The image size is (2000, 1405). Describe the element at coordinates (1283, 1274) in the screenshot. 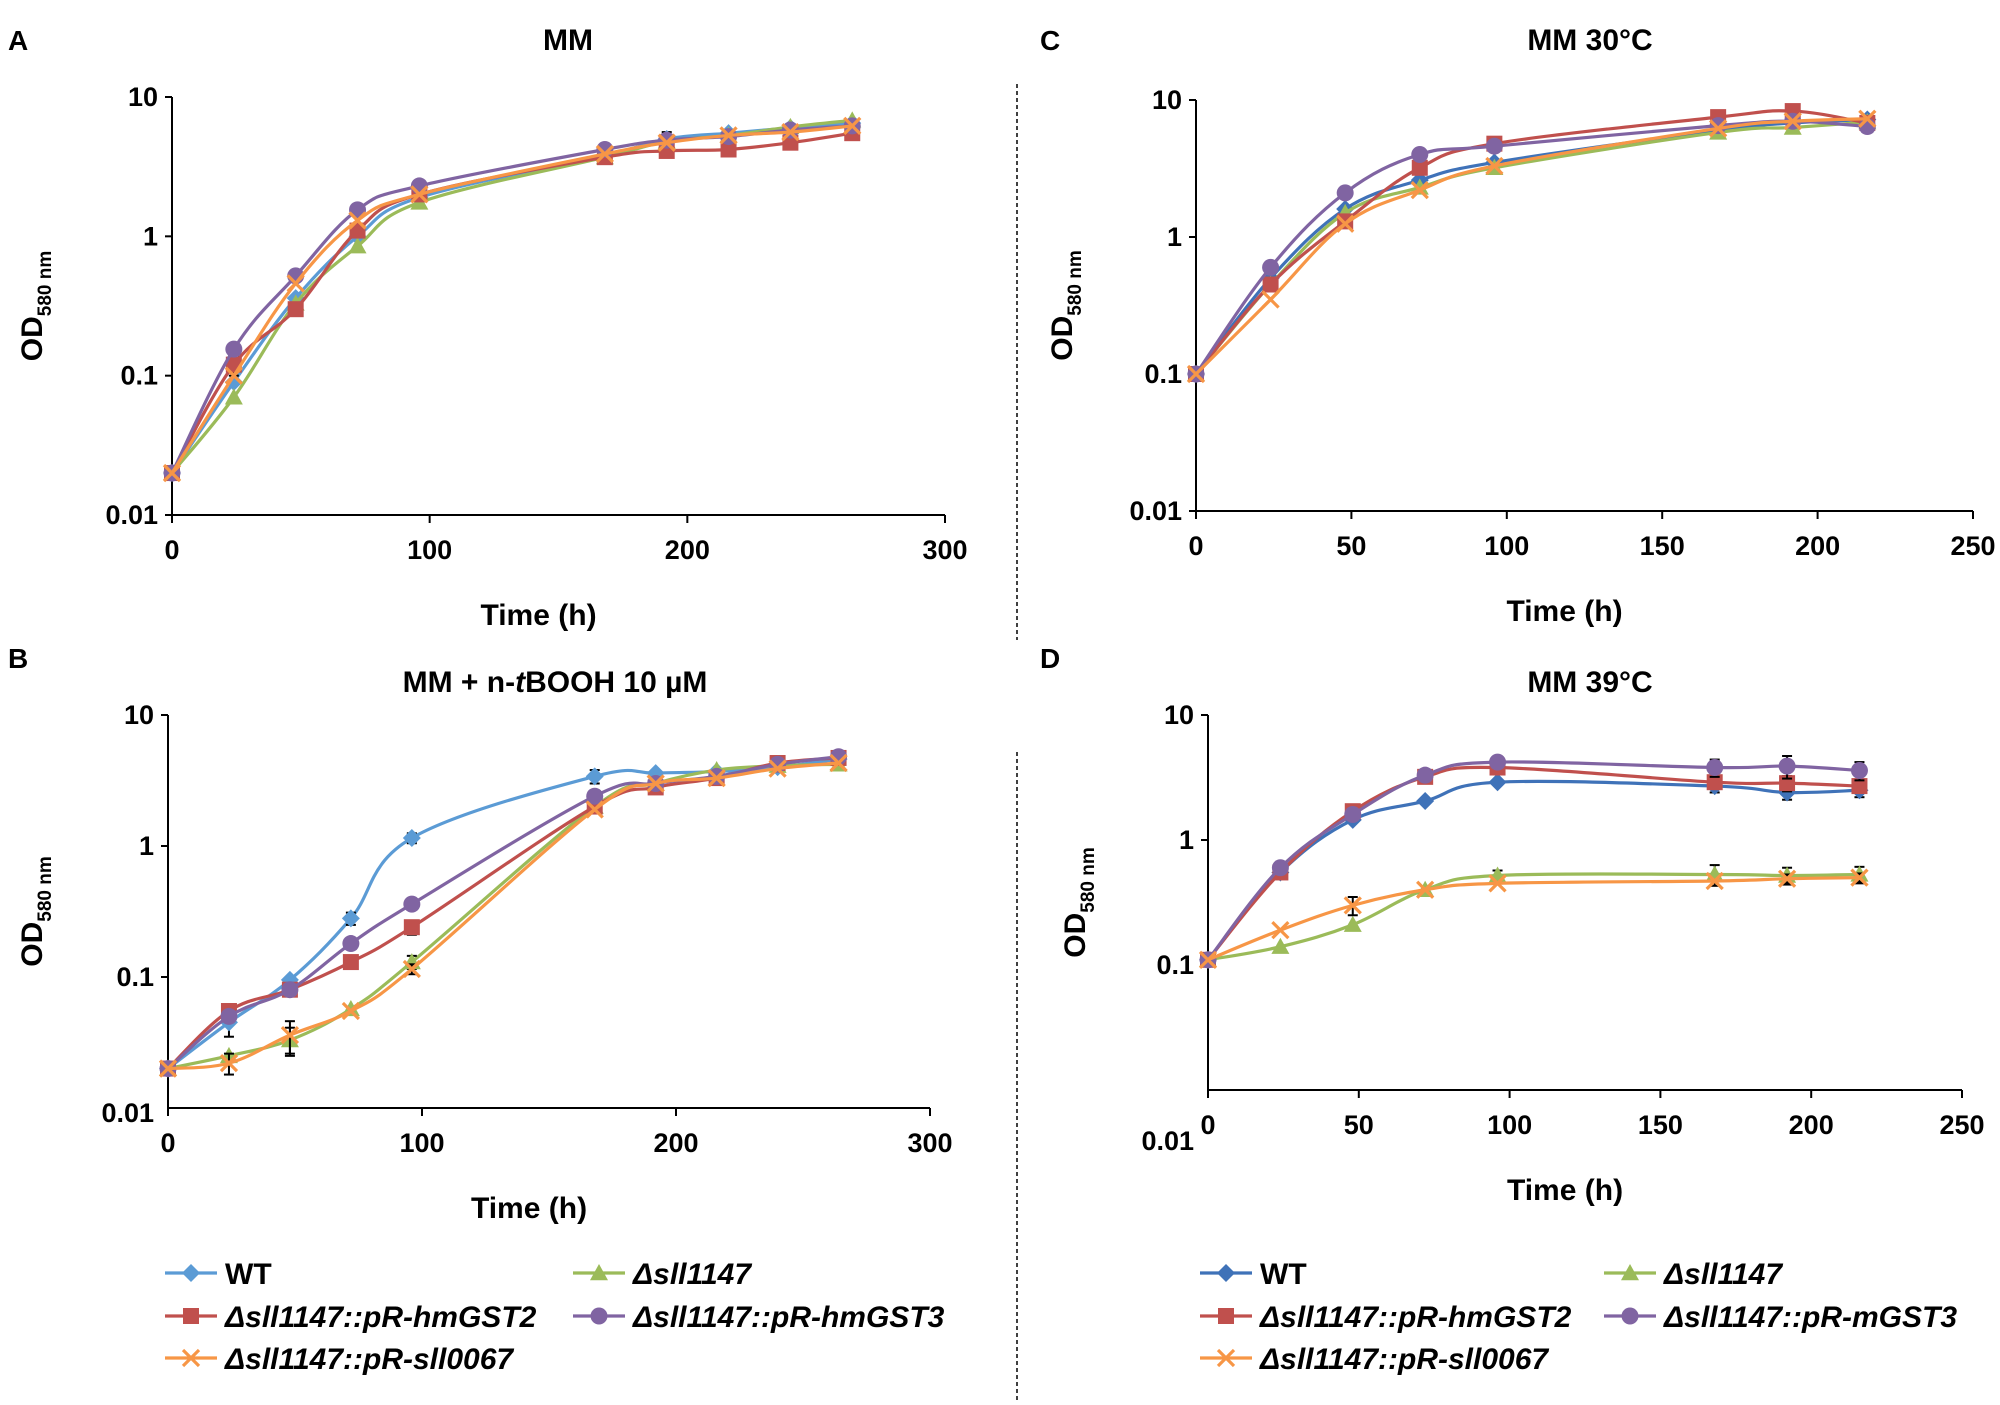

I see `legend-label: WT` at that location.